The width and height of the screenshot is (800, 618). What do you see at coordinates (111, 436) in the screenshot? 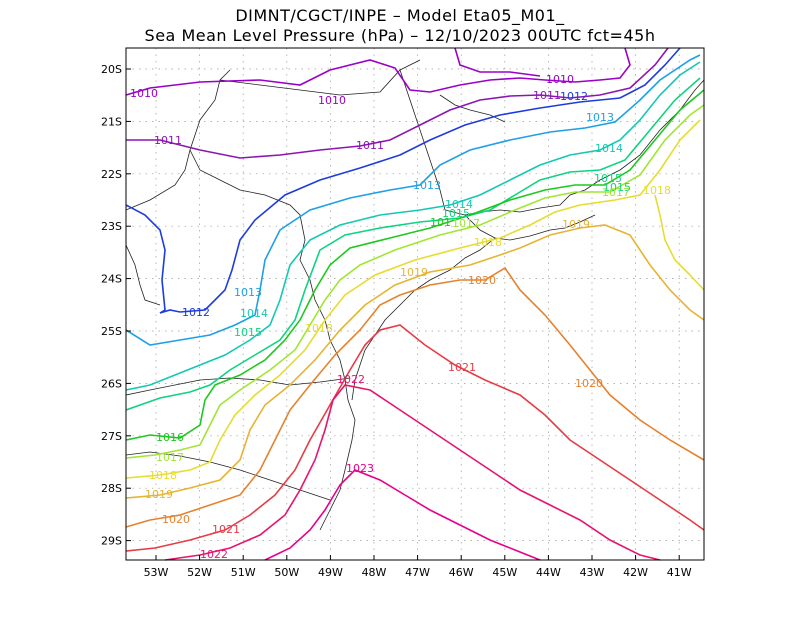
I see `lat-tick-label: 27S` at bounding box center [111, 436].